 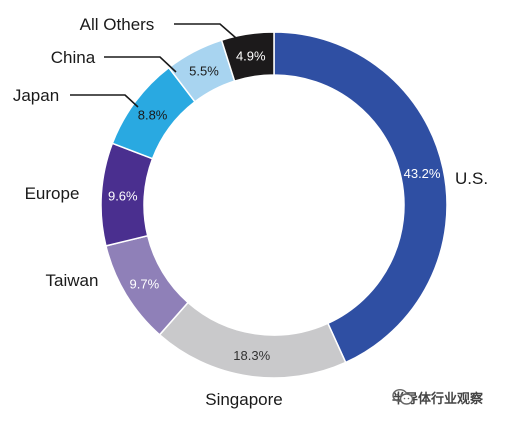 I want to click on category-label-singapore: Singapore, so click(x=244, y=399).